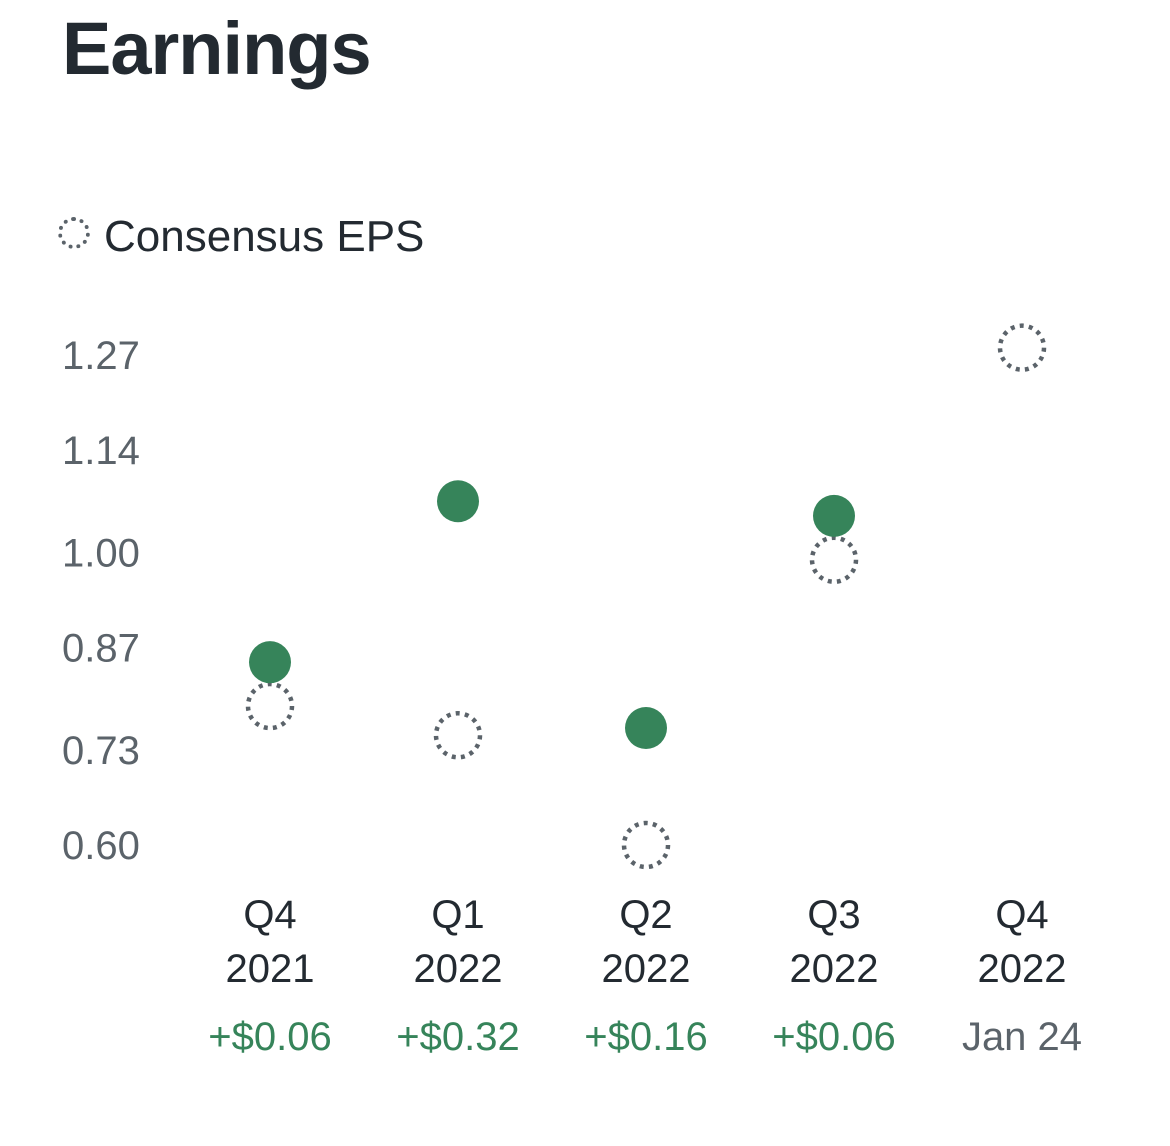 This screenshot has width=1170, height=1146. Describe the element at coordinates (101, 356) in the screenshot. I see `y-tick-label: 1.27` at that location.